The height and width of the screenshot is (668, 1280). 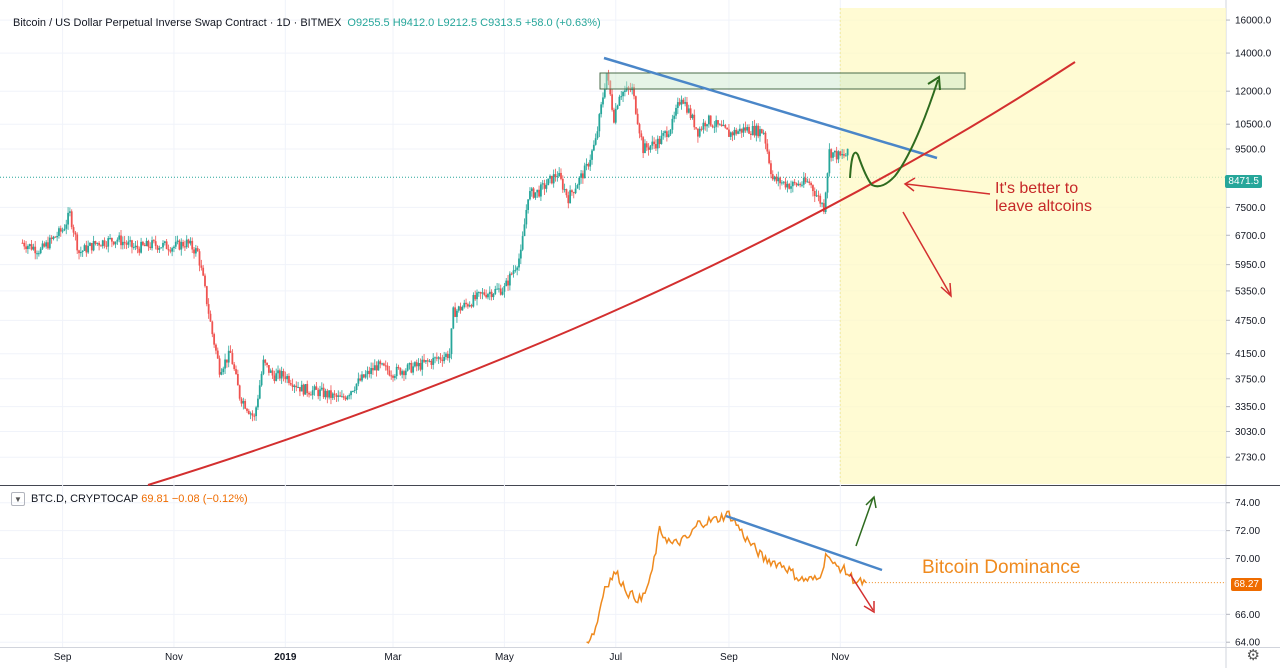 What do you see at coordinates (1253, 655) in the screenshot?
I see `gear-icon: ⚙` at bounding box center [1253, 655].